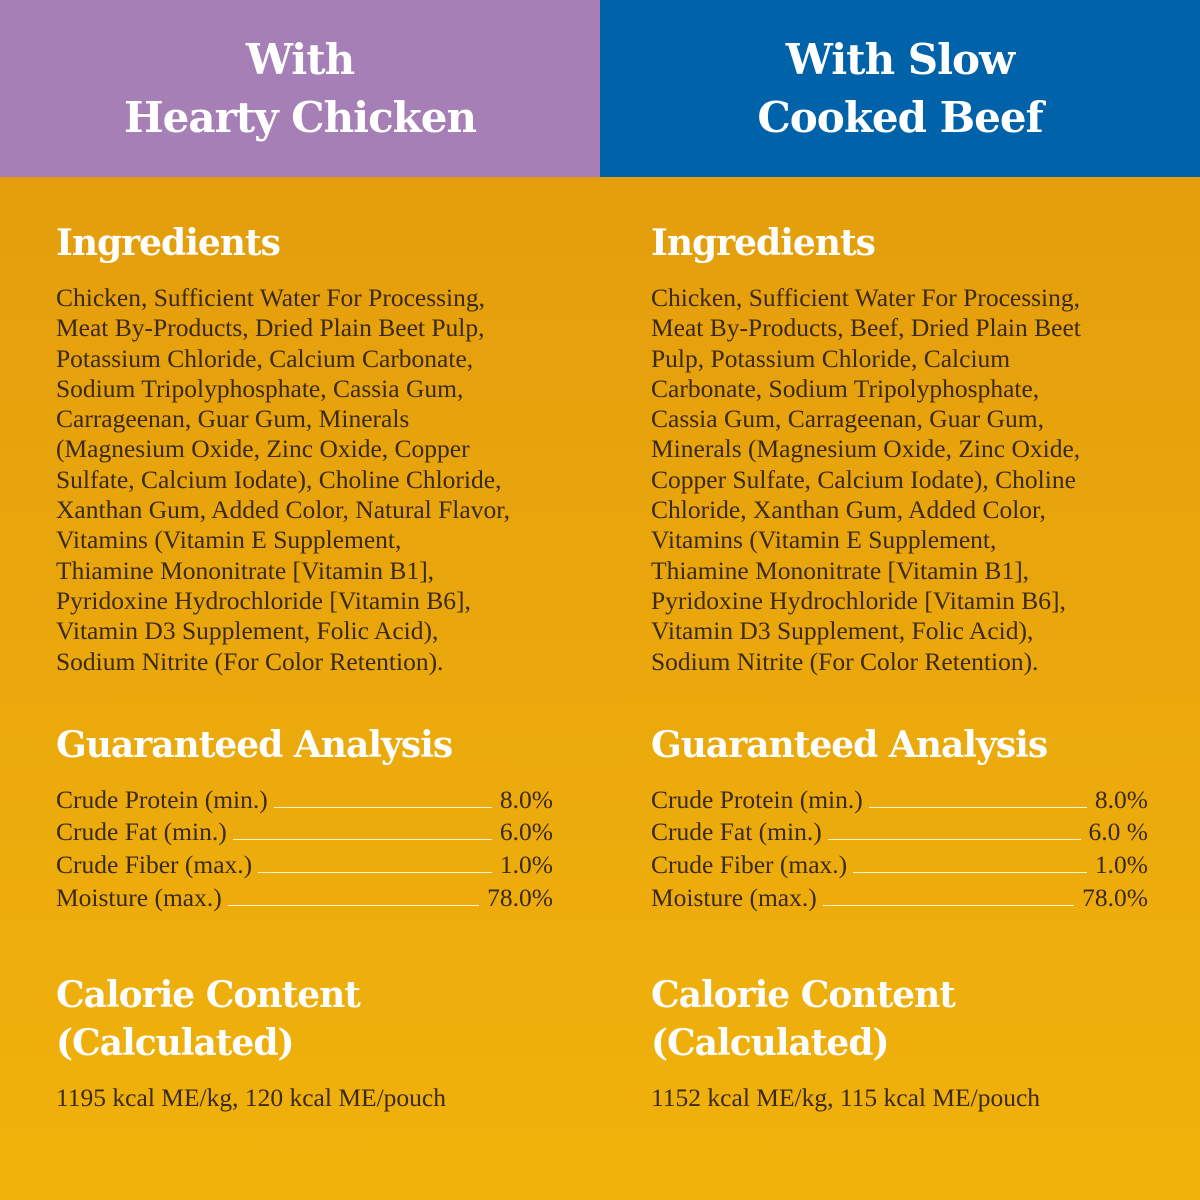 This screenshot has width=1200, height=1200. I want to click on ingredients-line: Chloride, Xanthan Gum, Added Color,, so click(848, 510).